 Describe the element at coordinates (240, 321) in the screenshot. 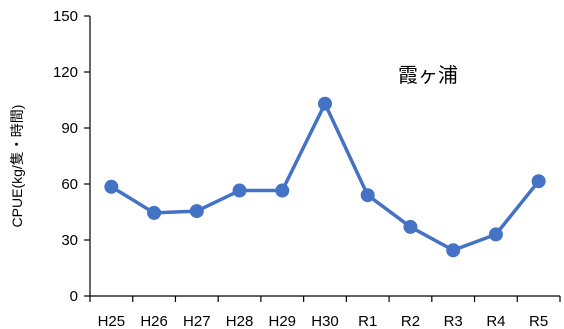

I see `x-tick-label: H28` at that location.